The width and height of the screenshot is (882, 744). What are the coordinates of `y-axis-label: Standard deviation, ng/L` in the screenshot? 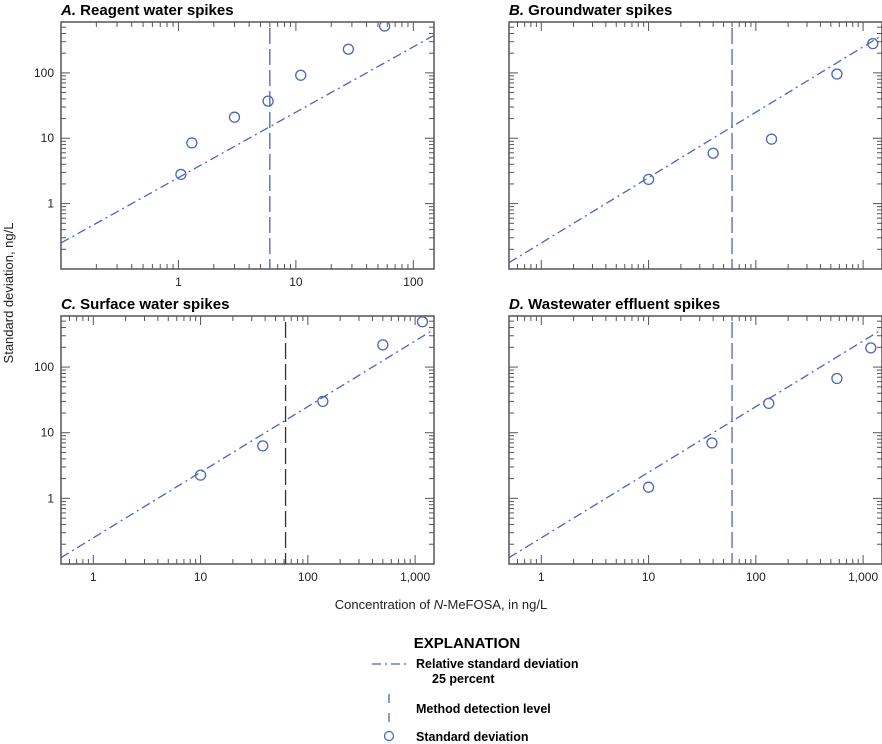 It's located at (8, 293).